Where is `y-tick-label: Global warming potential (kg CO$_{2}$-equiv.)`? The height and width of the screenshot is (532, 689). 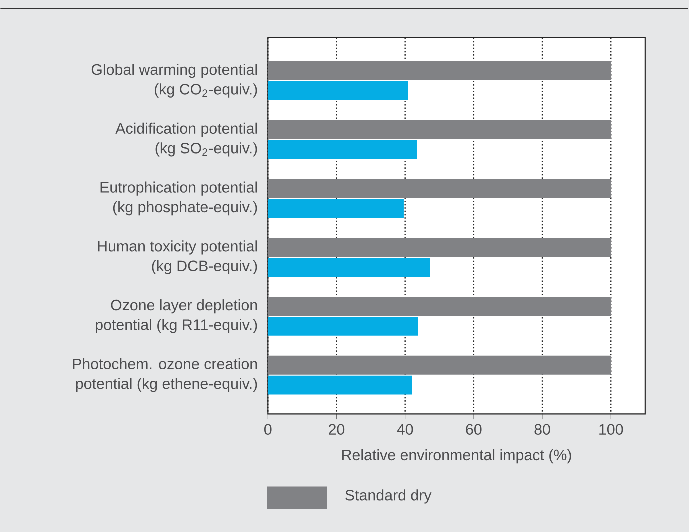
y-tick-label: Global warming potential (kg CO$_{2}$-equiv.) is located at coordinates (175, 81).